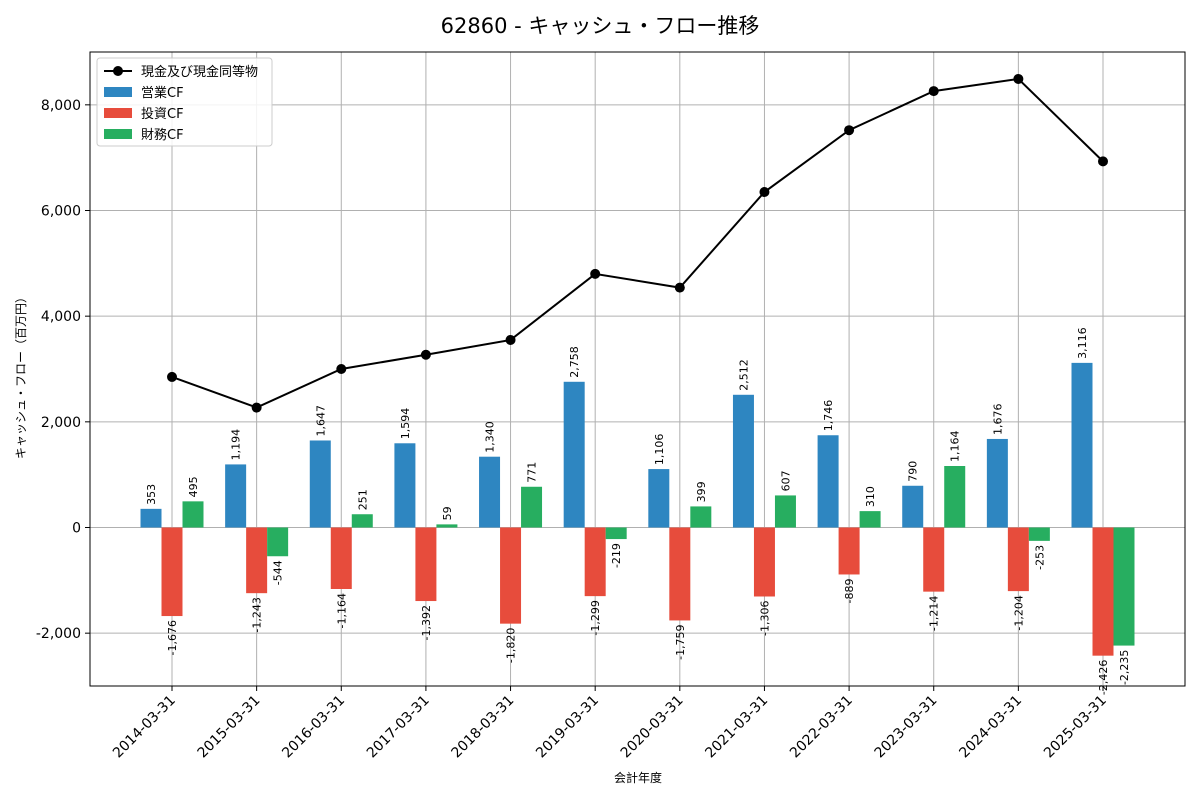 This screenshot has height=804, width=1200. I want to click on bar-value-label: -1,204, so click(1018, 612).